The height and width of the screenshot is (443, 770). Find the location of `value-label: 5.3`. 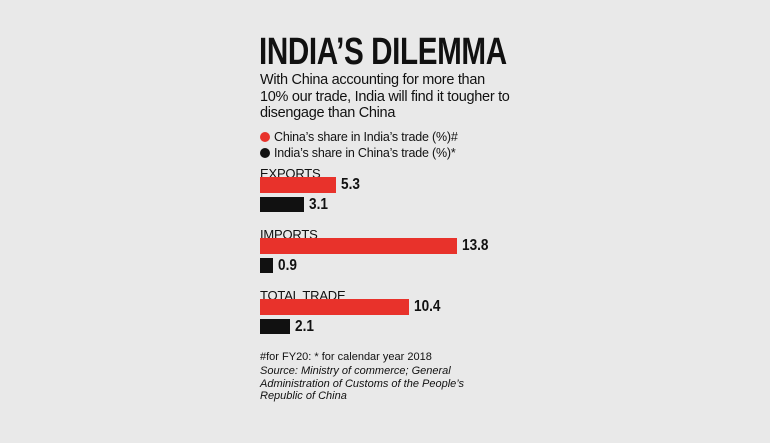

value-label: 5.3 is located at coordinates (350, 184).